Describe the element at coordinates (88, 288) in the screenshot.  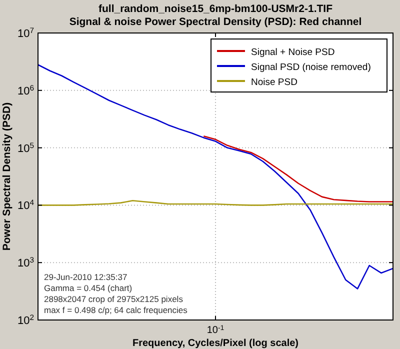
I see `annotation: Gamma = 0.454 (chart)` at that location.